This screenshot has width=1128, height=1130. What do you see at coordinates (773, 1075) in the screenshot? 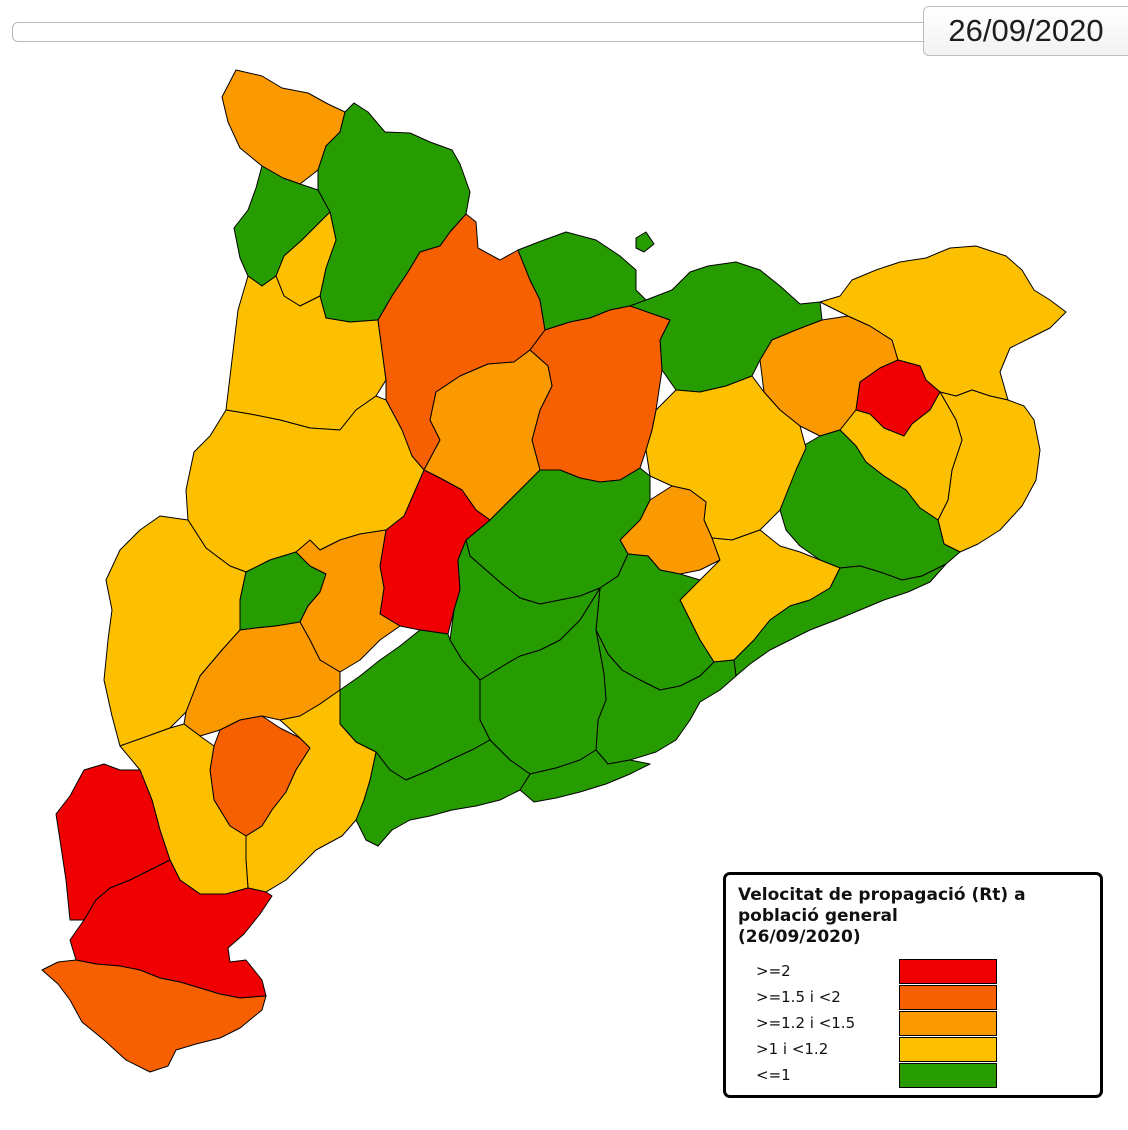
I see `legend-label: <=1` at bounding box center [773, 1075].